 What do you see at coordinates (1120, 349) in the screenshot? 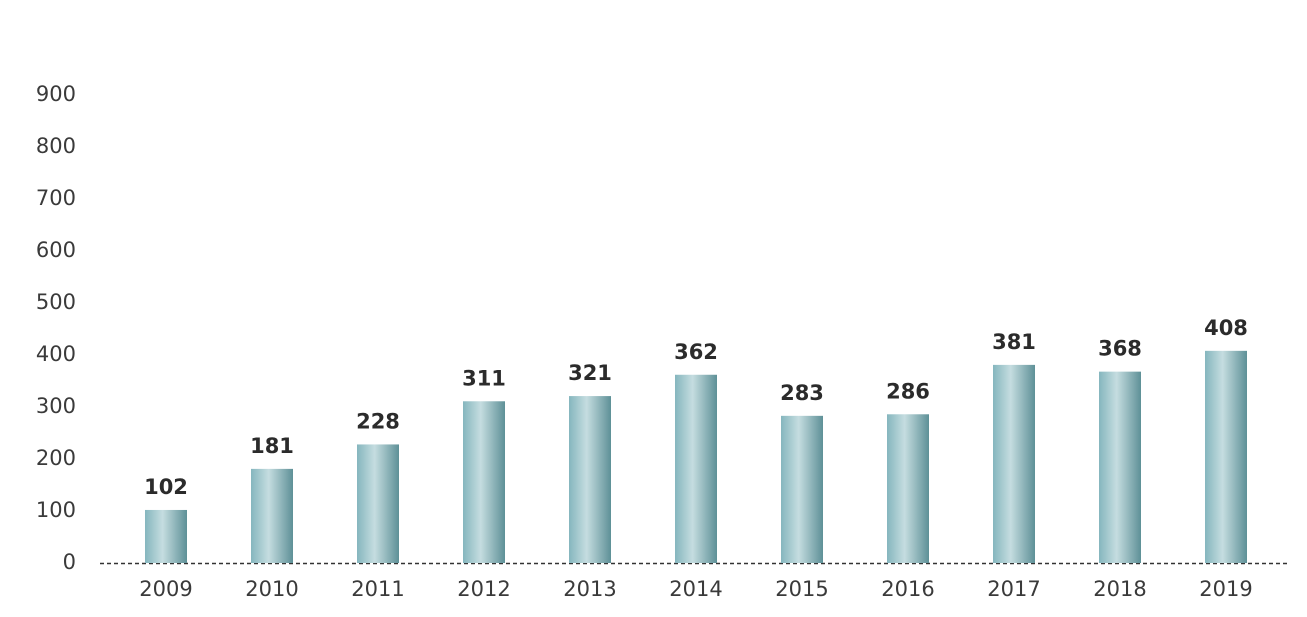
I see `value-label: 368` at bounding box center [1120, 349].